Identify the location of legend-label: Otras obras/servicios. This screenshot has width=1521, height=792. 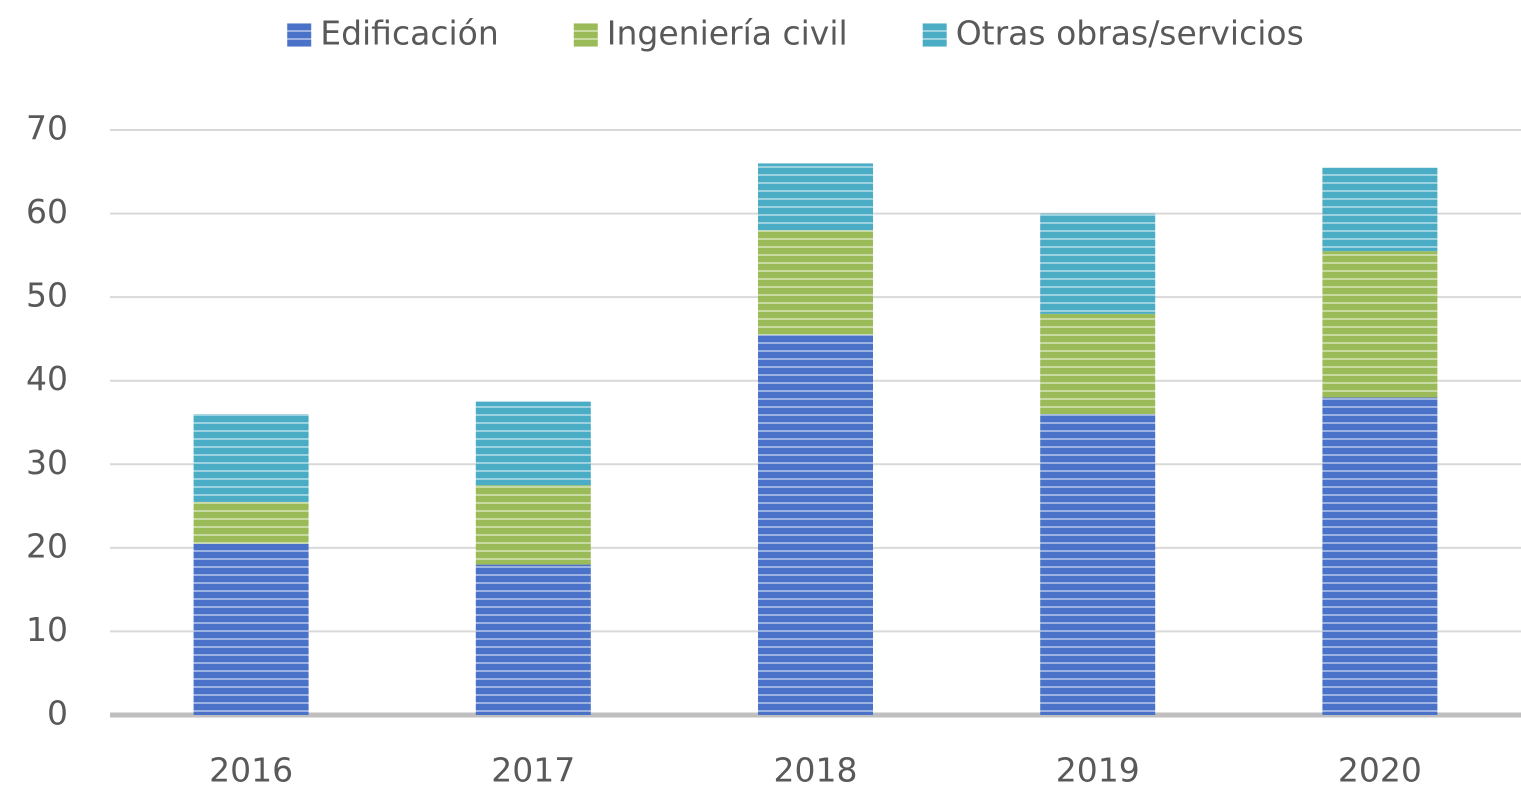
(1130, 33).